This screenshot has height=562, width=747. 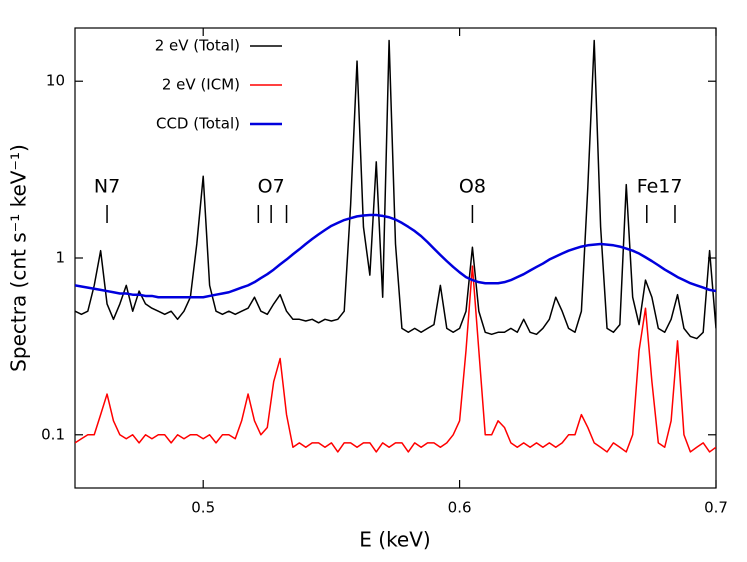 What do you see at coordinates (201, 85) in the screenshot?
I see `legend-label: 2 eV (ICM)` at bounding box center [201, 85].